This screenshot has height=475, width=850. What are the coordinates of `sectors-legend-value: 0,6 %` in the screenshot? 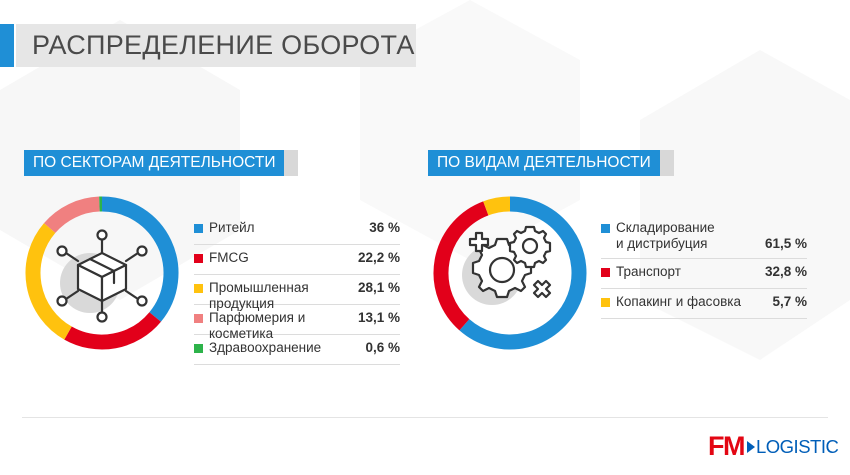 It's located at (382, 347).